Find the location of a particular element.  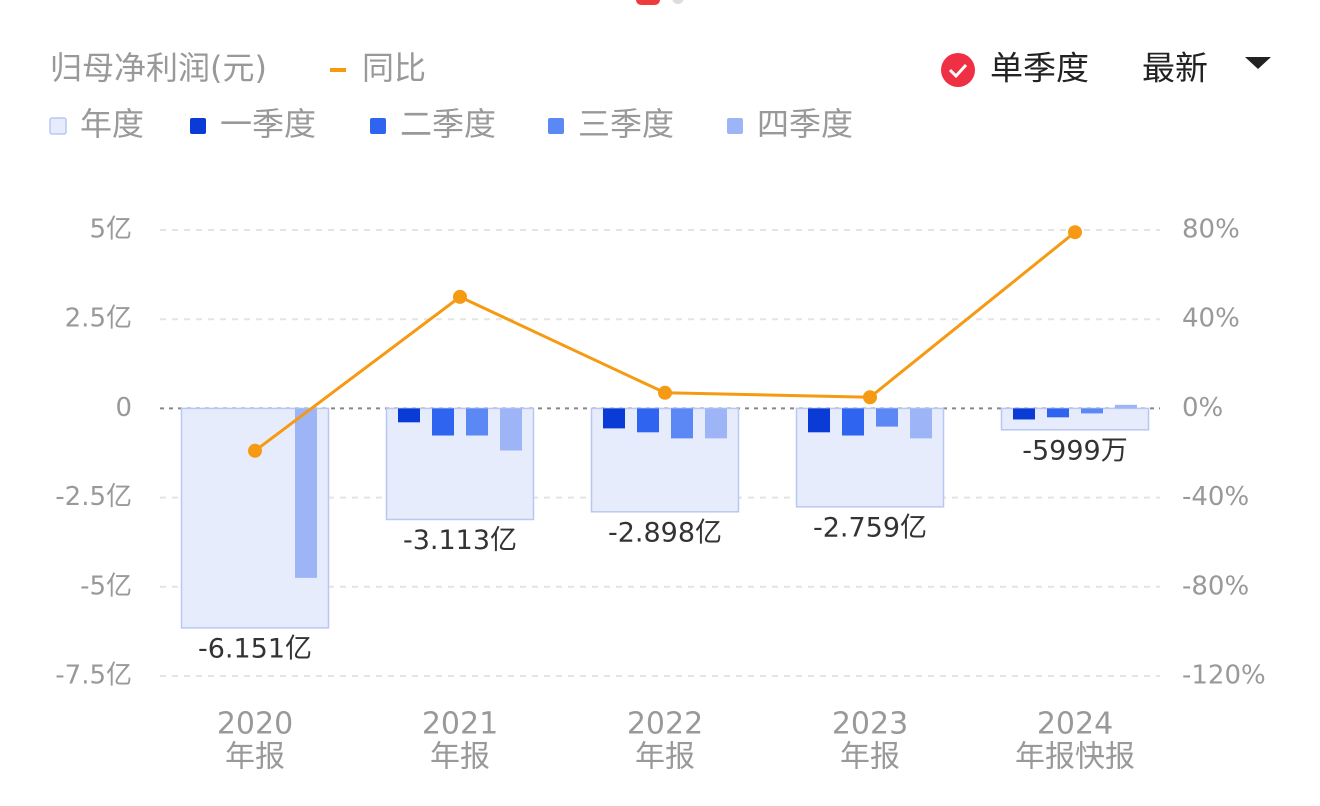

value-label: -2.759亿 is located at coordinates (870, 527).